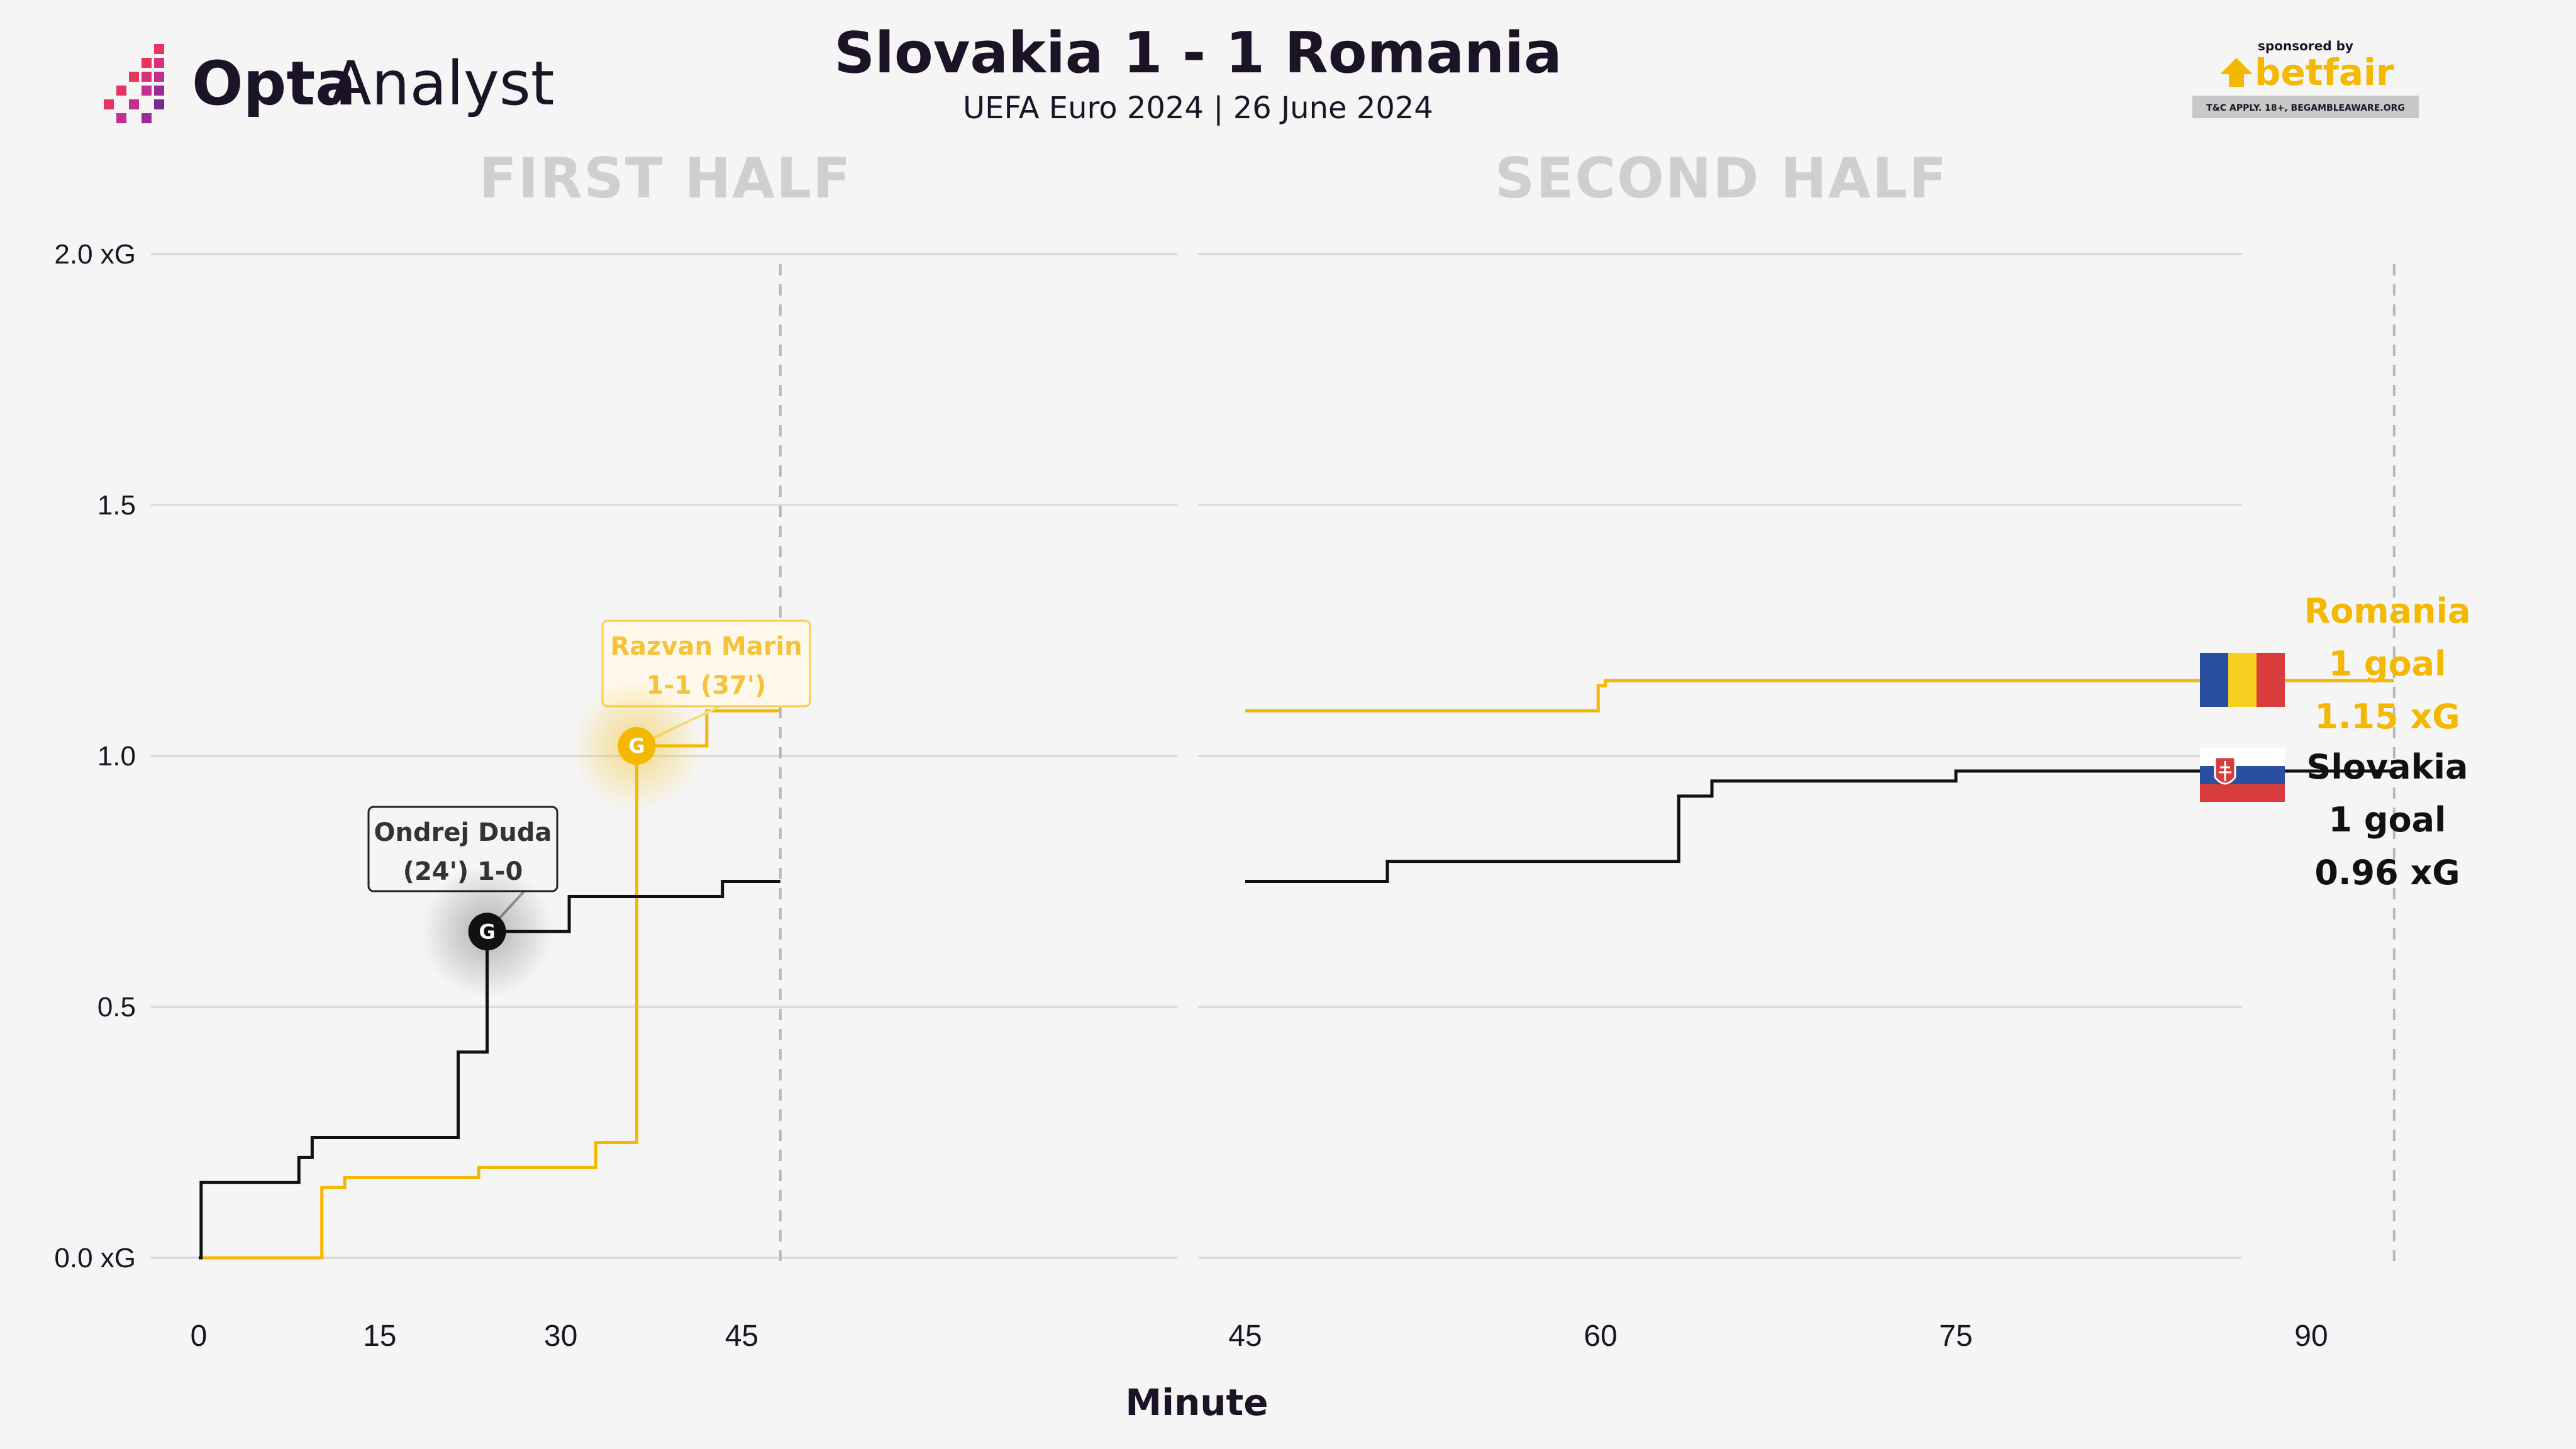 The image size is (2576, 1449). I want to click on y-tick-label: 2.0 xG, so click(95, 254).